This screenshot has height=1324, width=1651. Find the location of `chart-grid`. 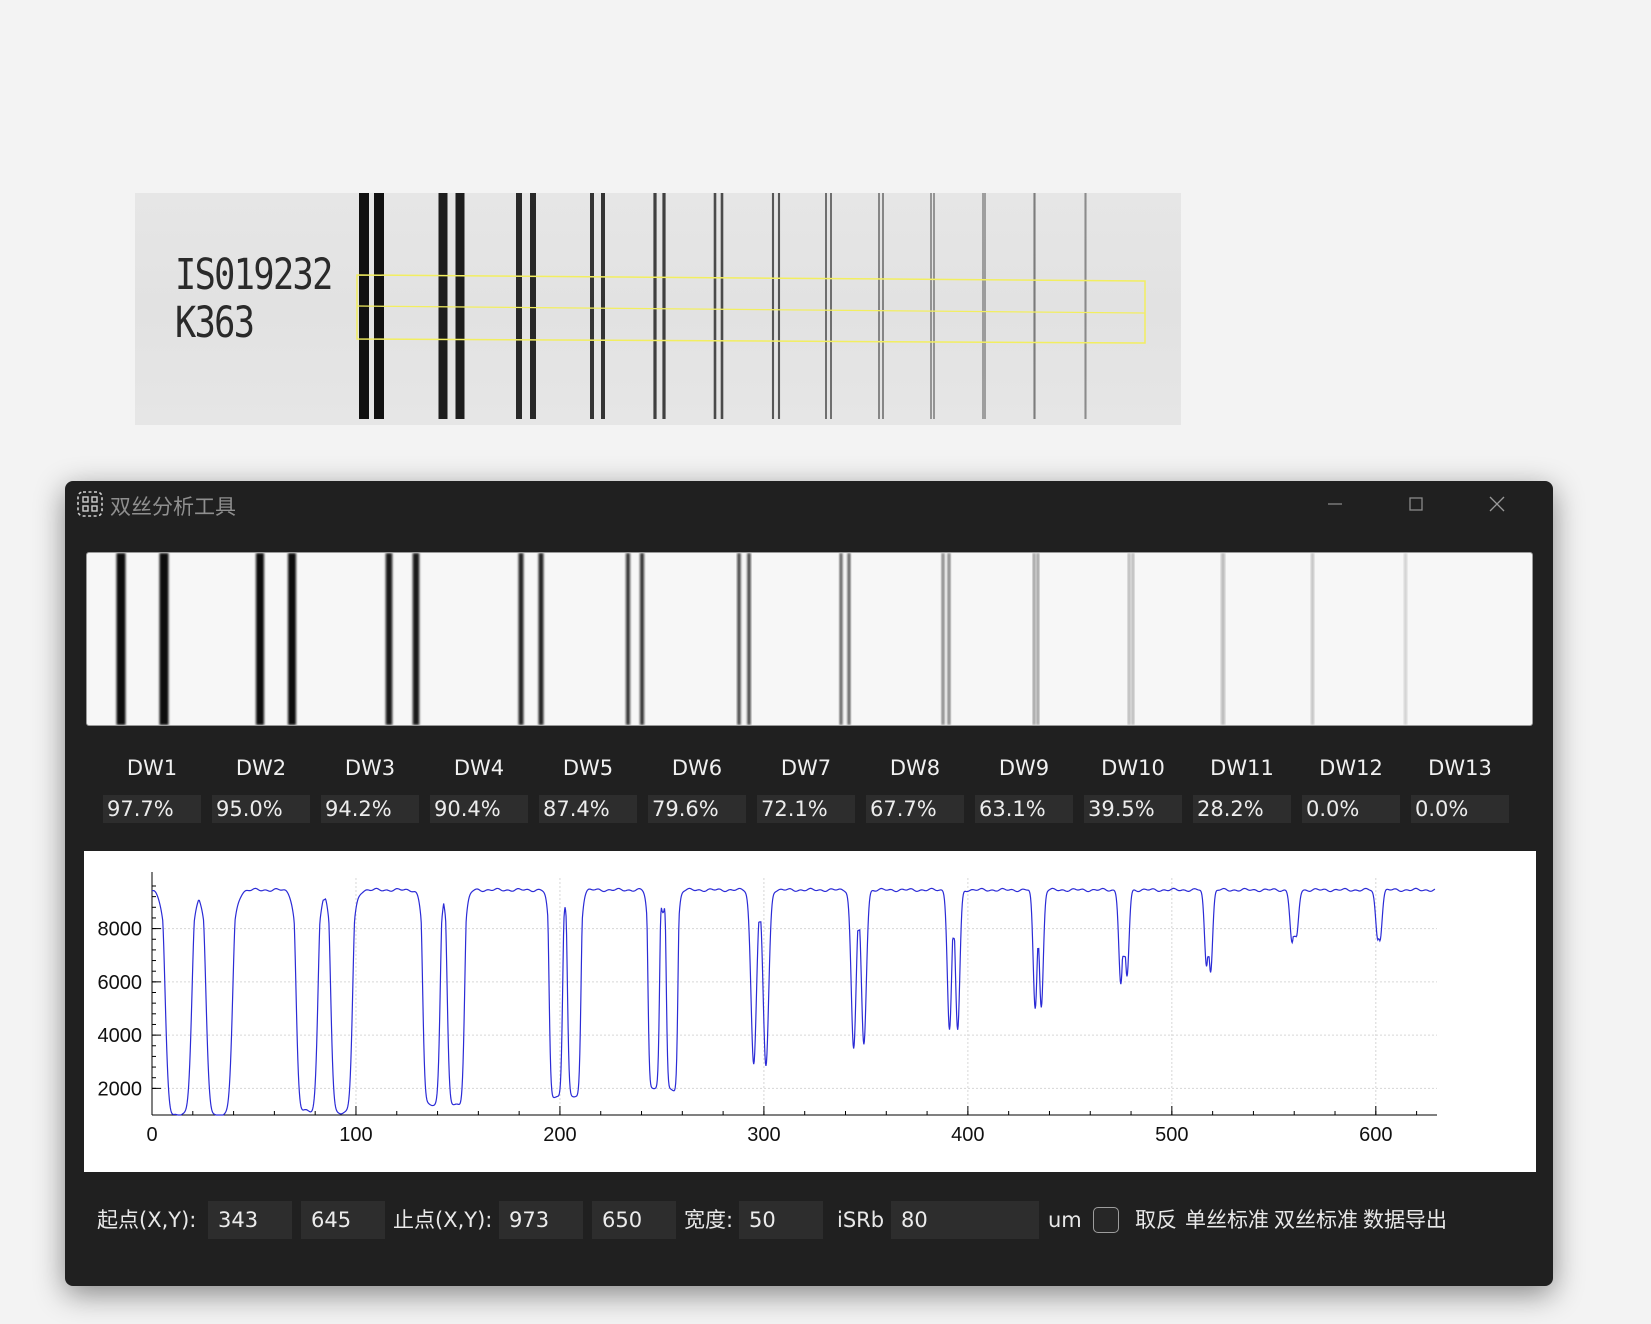

chart-grid is located at coordinates (794, 996).